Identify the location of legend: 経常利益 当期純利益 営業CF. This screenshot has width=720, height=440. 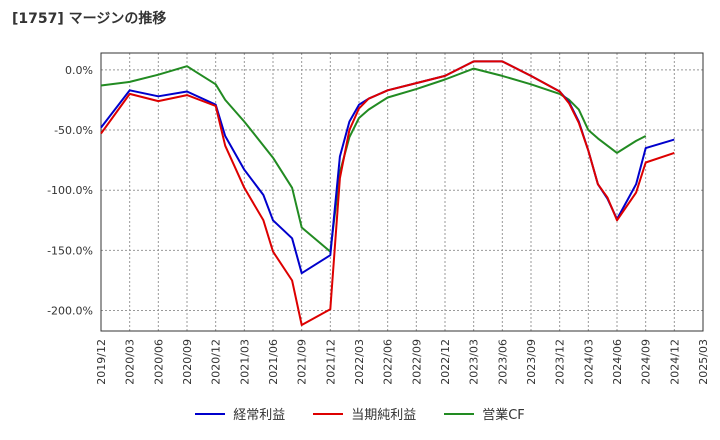
(360, 413).